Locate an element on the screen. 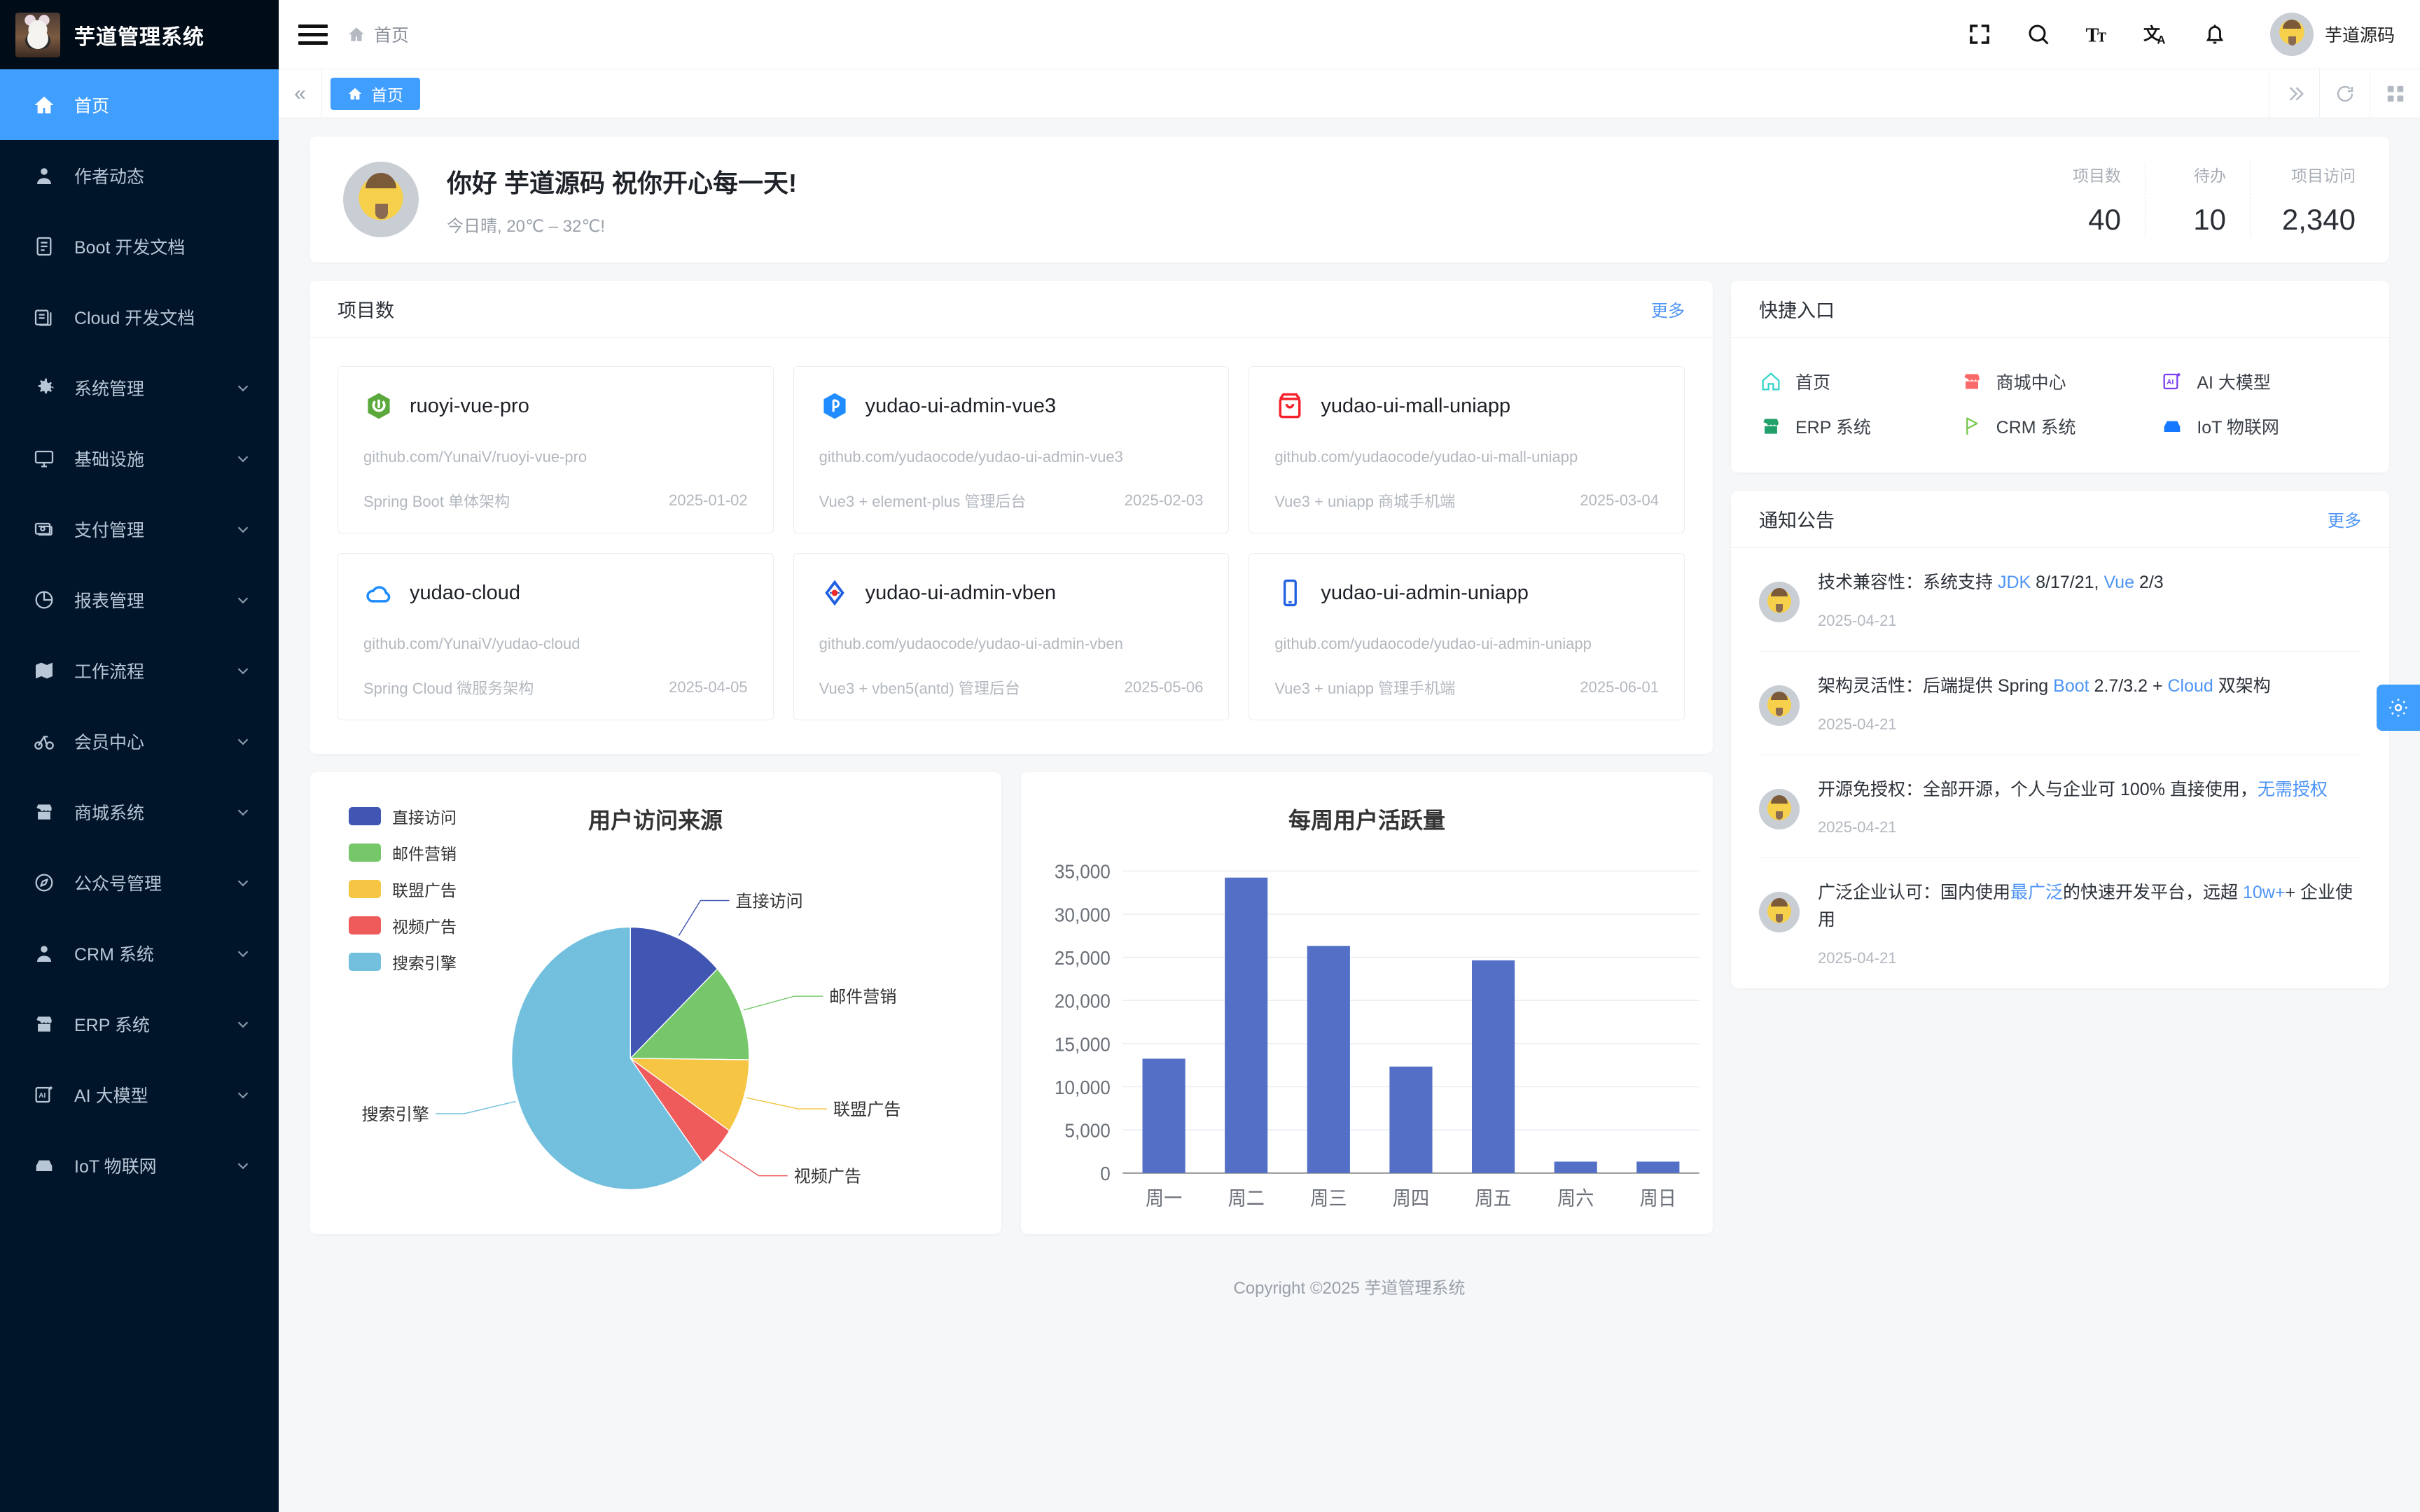  gear-icon is located at coordinates (2398, 708).